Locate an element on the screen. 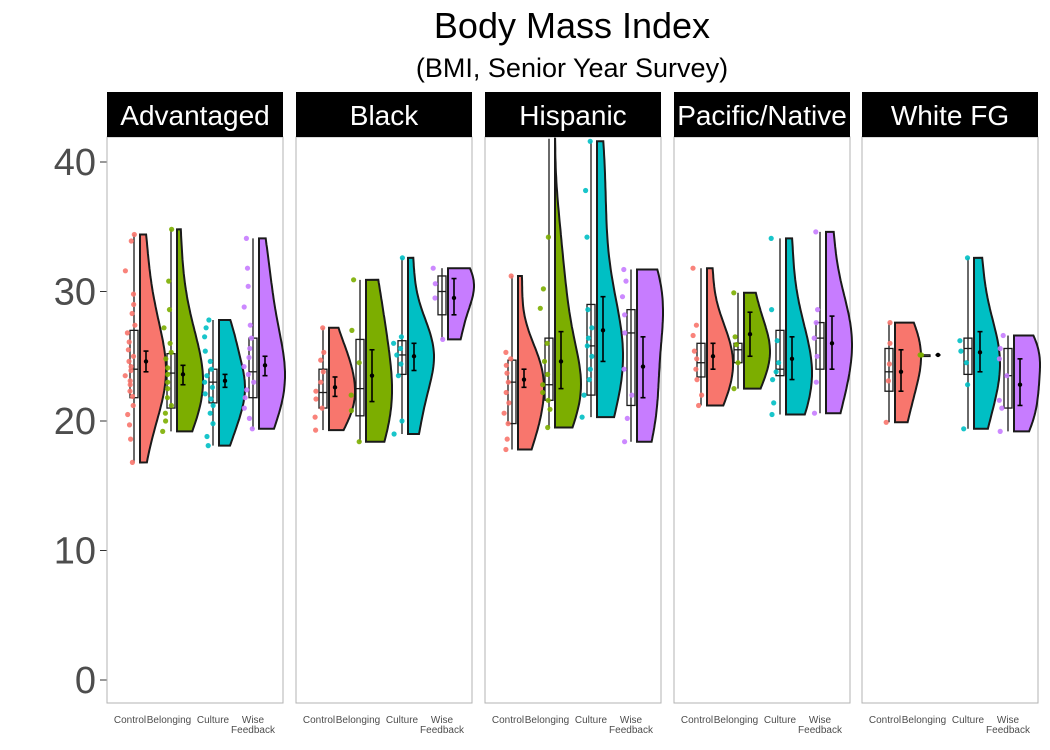 This screenshot has width=1050, height=750. strip-label: Black is located at coordinates (384, 115).